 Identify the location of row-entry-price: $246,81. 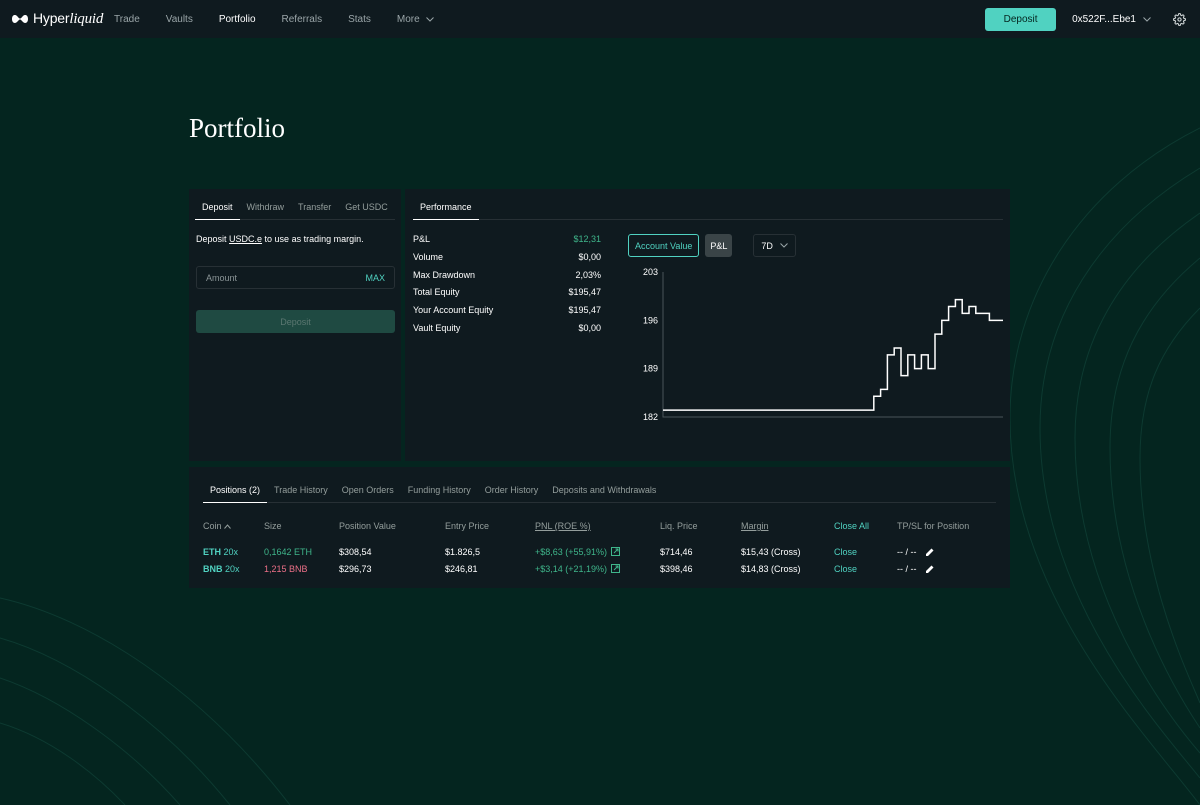
(461, 568).